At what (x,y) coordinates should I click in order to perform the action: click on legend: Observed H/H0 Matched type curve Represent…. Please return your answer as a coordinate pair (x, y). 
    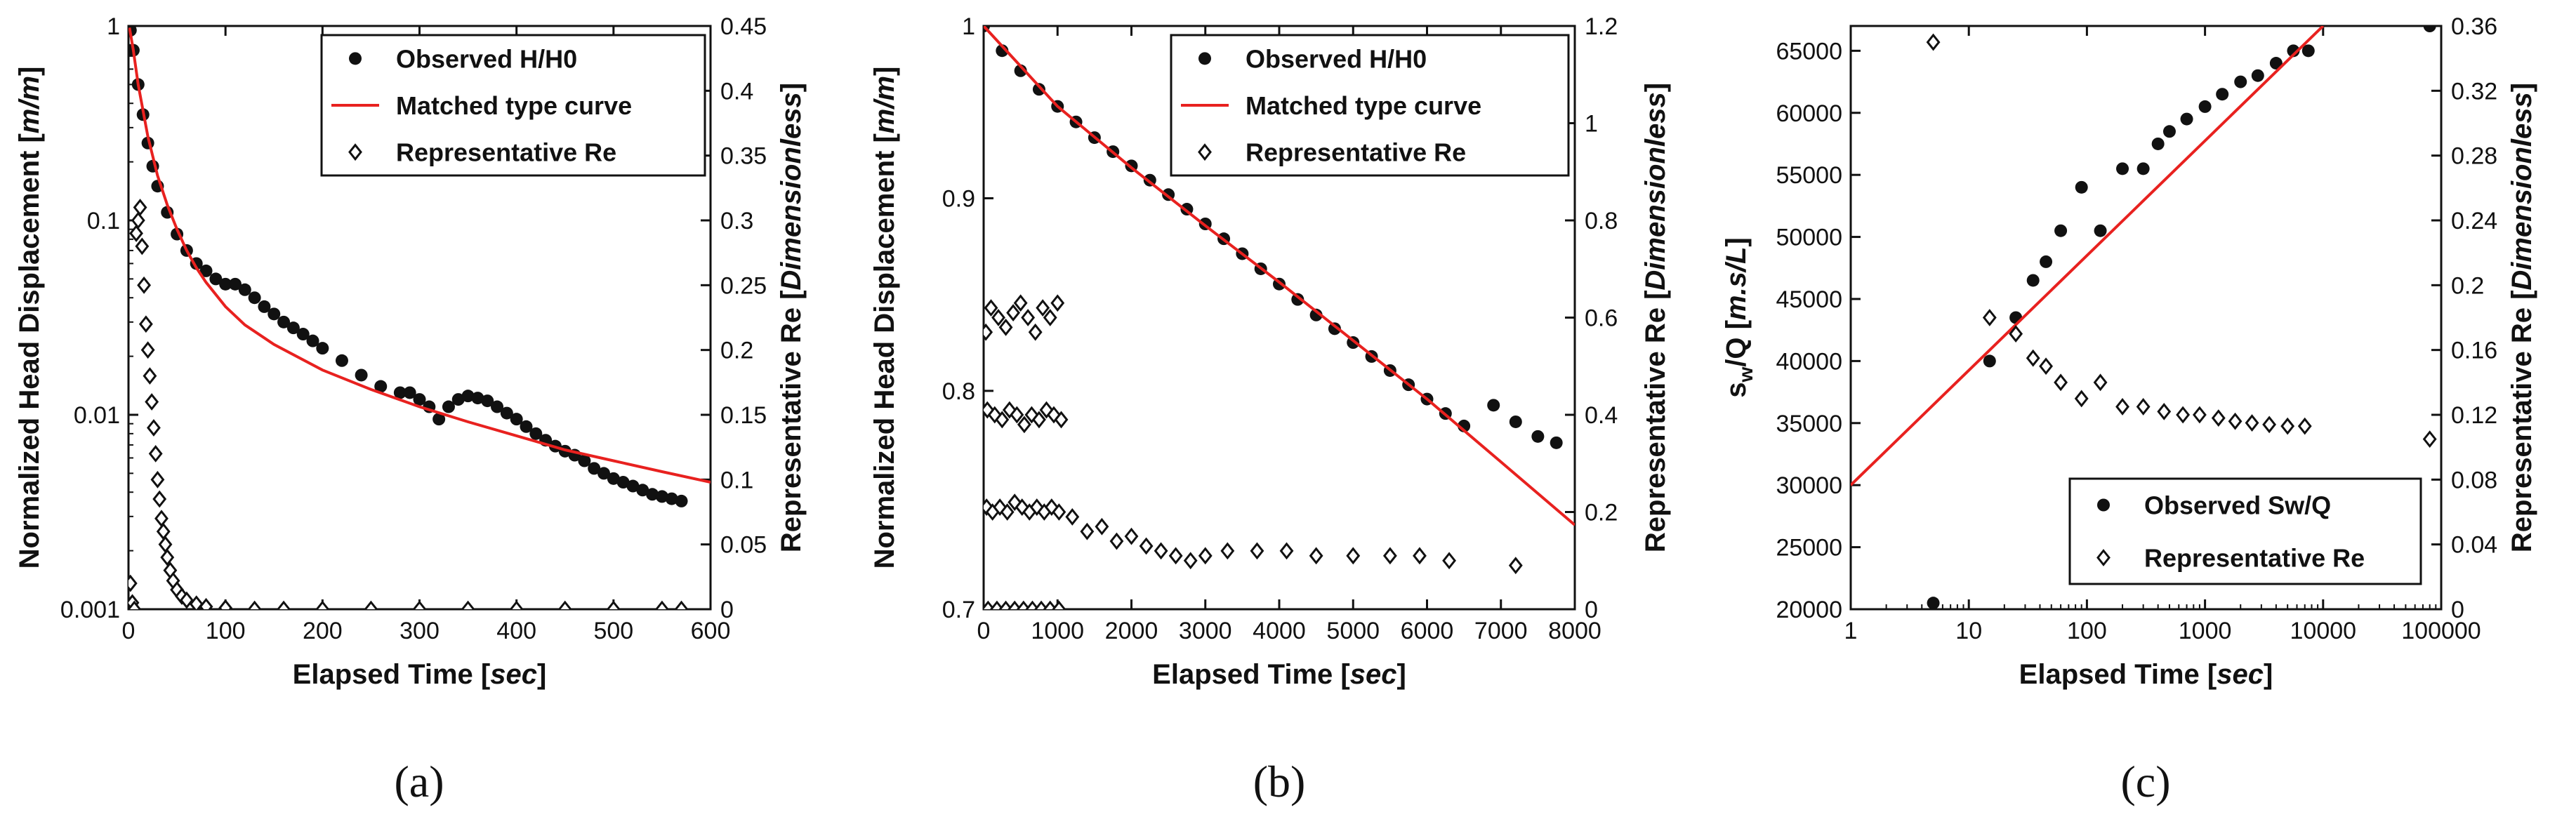
    Looking at the image, I should click on (1370, 105).